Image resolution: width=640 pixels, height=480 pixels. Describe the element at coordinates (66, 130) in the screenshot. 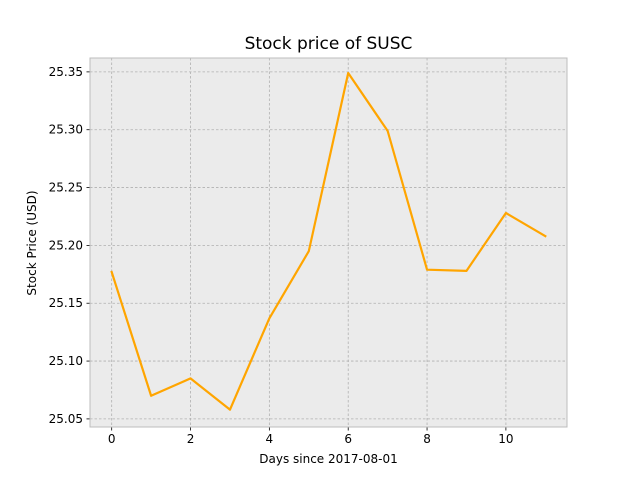

I see `y-tick-label: 25.30` at that location.